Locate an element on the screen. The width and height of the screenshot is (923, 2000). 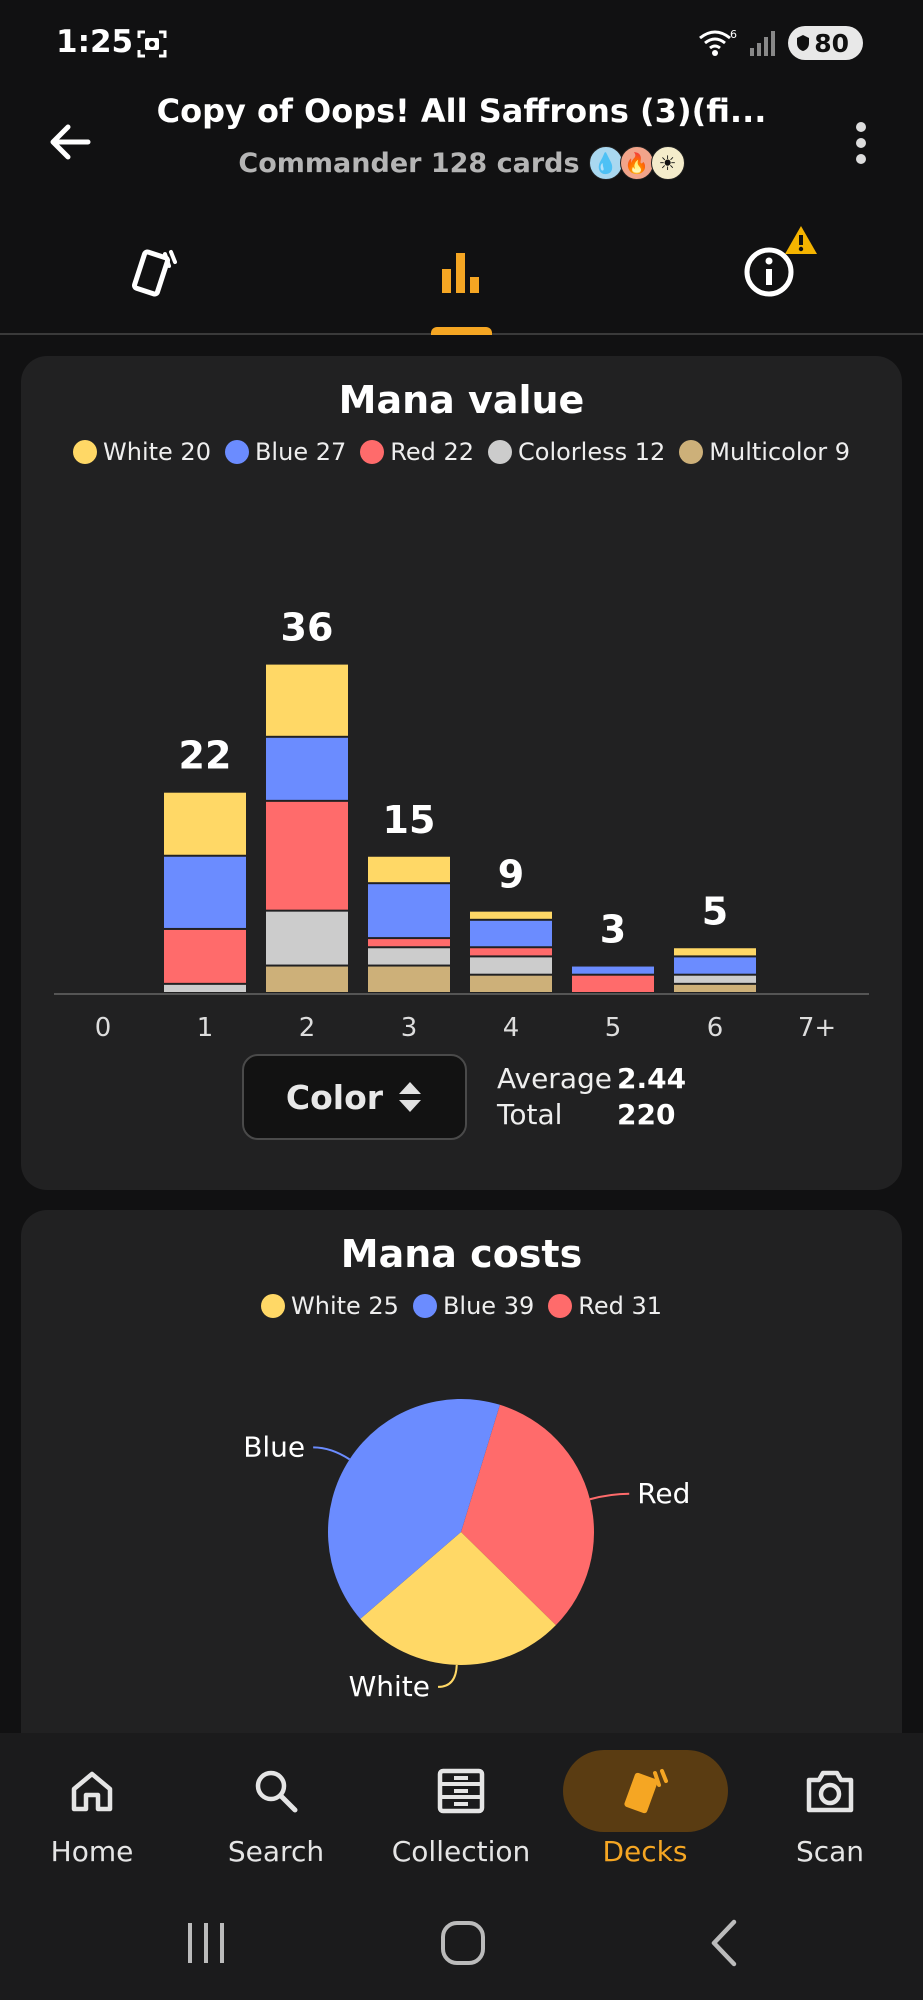
system-back-button is located at coordinates (725, 1943).